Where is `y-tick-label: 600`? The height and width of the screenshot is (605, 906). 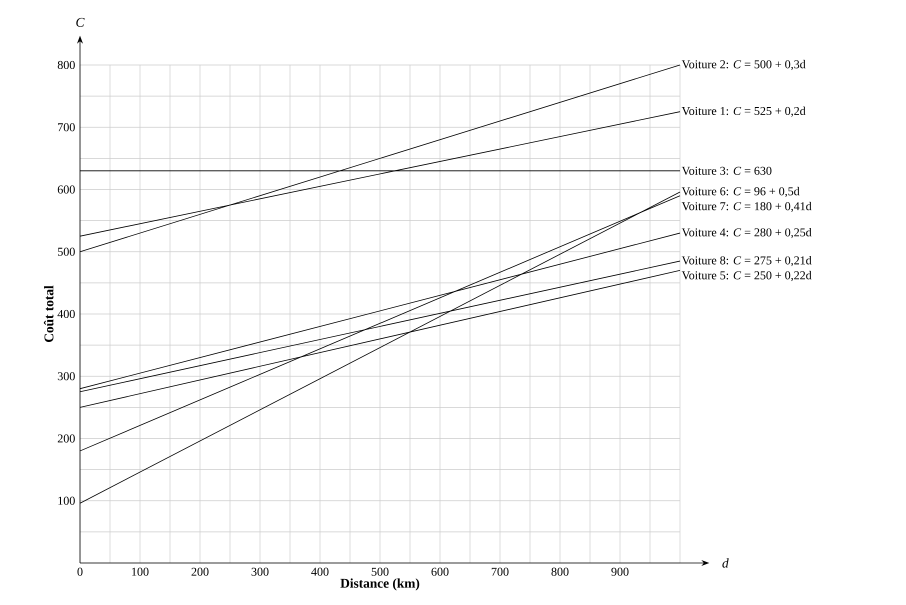
y-tick-label: 600 is located at coordinates (66, 189).